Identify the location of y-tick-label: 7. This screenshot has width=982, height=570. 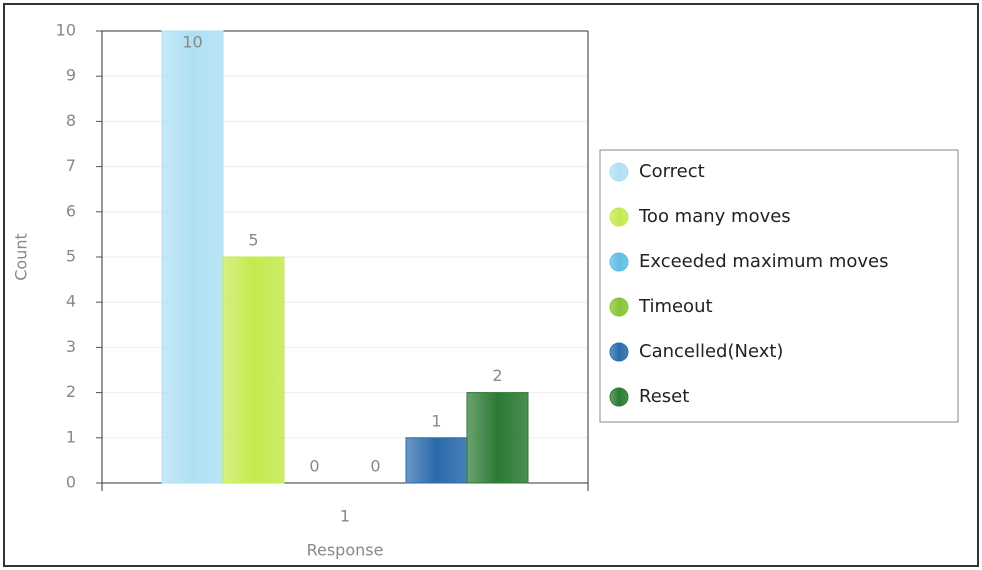
(71, 165).